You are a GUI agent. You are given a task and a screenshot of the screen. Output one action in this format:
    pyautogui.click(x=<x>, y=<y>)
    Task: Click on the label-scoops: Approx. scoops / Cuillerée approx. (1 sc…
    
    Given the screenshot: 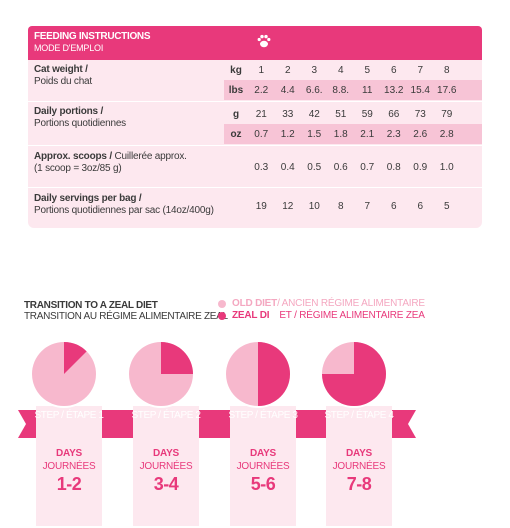 What is the action you would take?
    pyautogui.click(x=110, y=163)
    